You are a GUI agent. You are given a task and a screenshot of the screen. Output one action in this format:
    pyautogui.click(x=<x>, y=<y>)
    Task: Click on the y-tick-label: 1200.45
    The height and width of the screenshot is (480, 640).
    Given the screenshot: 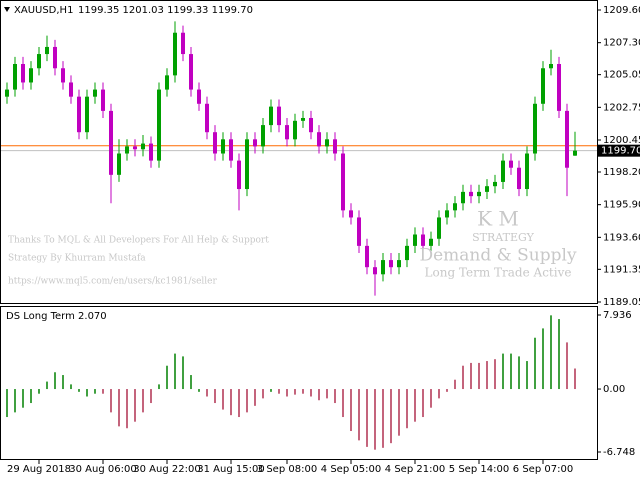 What is the action you would take?
    pyautogui.click(x=621, y=140)
    